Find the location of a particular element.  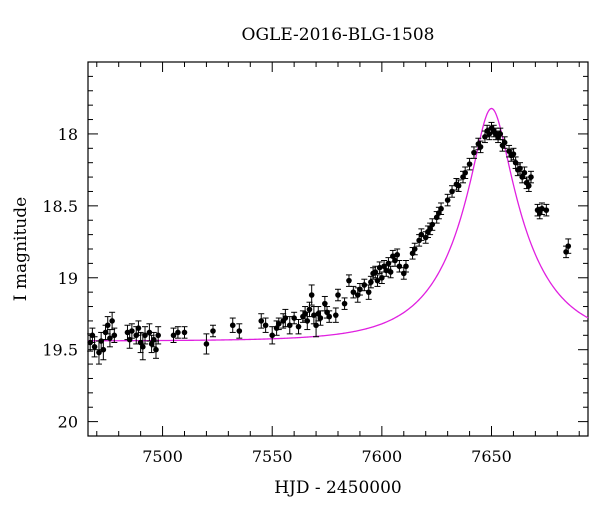

x-axis-label: HJD - 2450000 is located at coordinates (338, 488).